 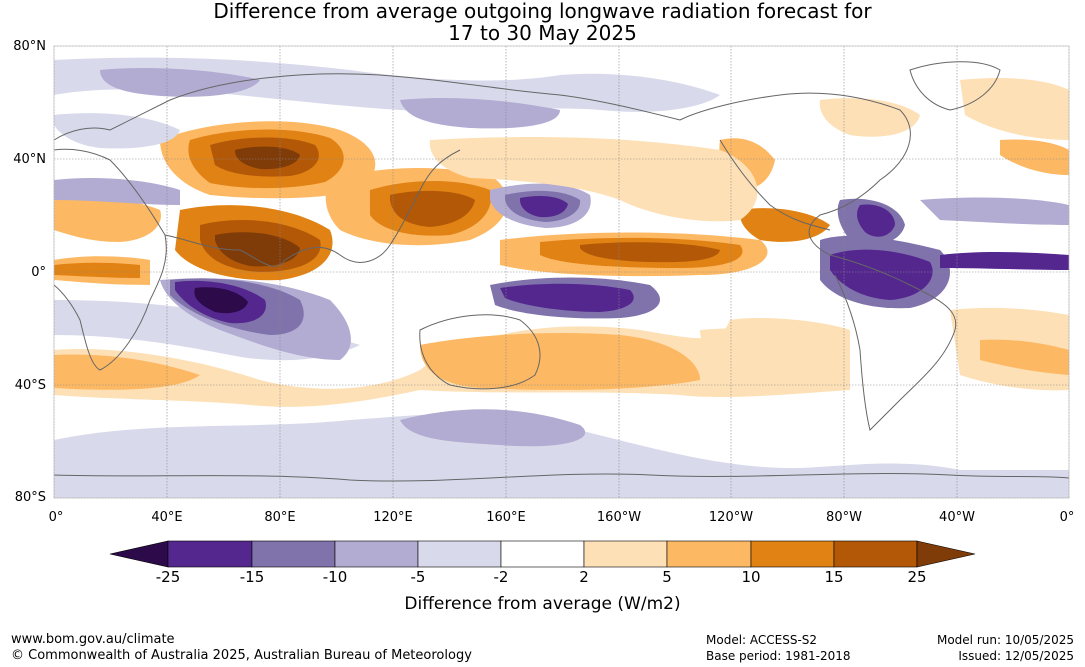 What do you see at coordinates (619, 517) in the screenshot?
I see `lon-label-160w: 160°W` at bounding box center [619, 517].